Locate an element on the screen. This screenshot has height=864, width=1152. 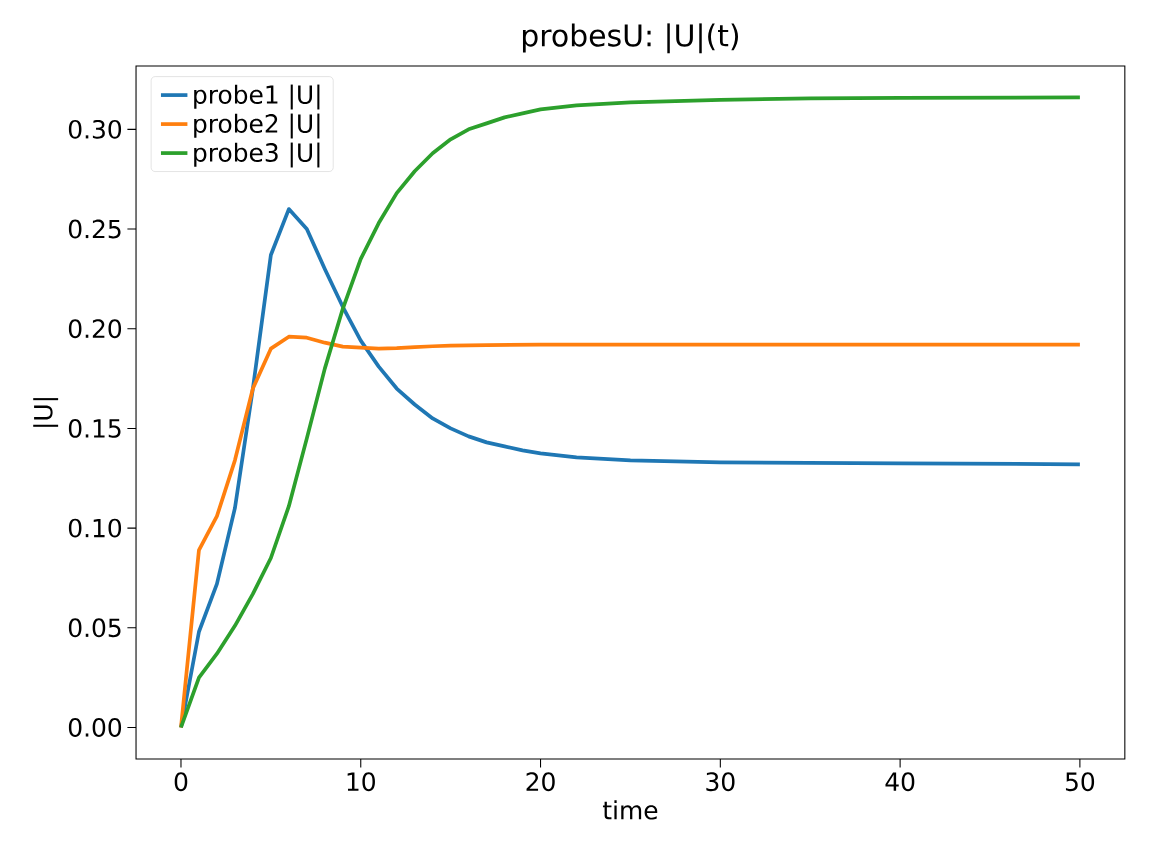
y-tick-label: 0.10 is located at coordinates (95, 528).